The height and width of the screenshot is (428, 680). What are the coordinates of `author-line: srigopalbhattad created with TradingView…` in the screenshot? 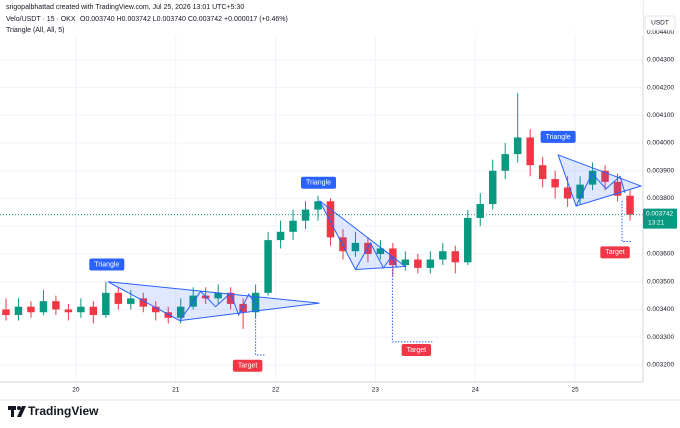 It's located at (125, 7).